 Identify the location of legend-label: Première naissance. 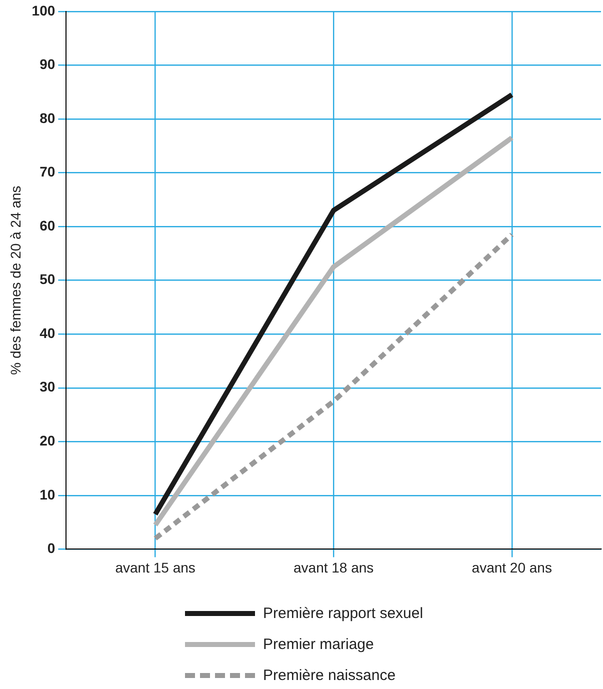
(329, 675).